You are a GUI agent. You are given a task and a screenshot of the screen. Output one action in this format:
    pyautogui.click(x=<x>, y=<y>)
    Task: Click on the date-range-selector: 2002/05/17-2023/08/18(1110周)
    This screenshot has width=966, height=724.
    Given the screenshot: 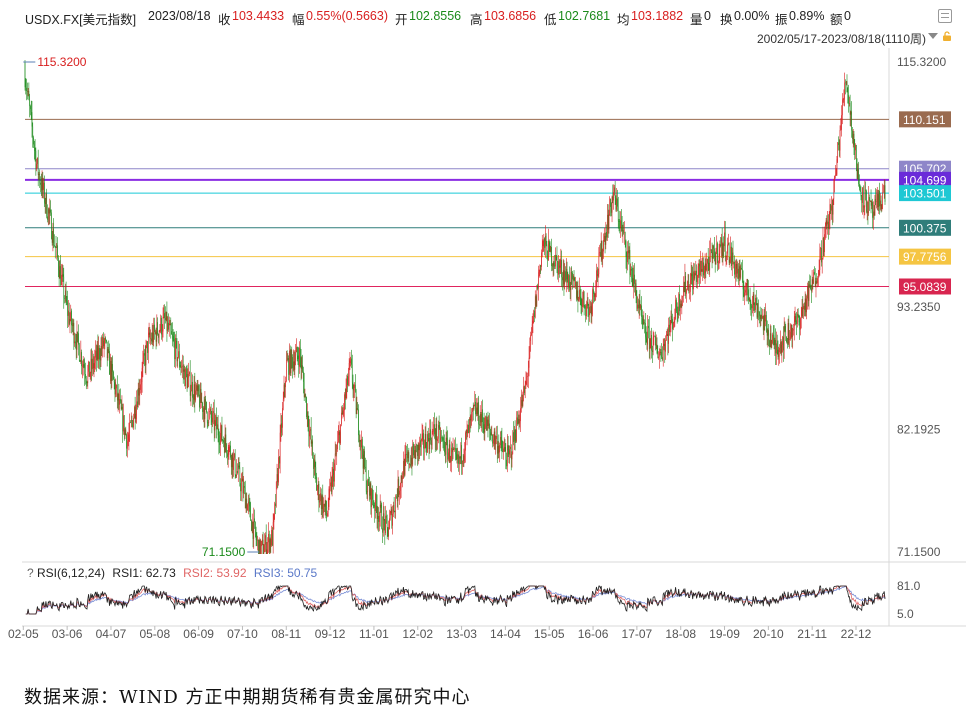 What is the action you would take?
    pyautogui.click(x=841, y=39)
    